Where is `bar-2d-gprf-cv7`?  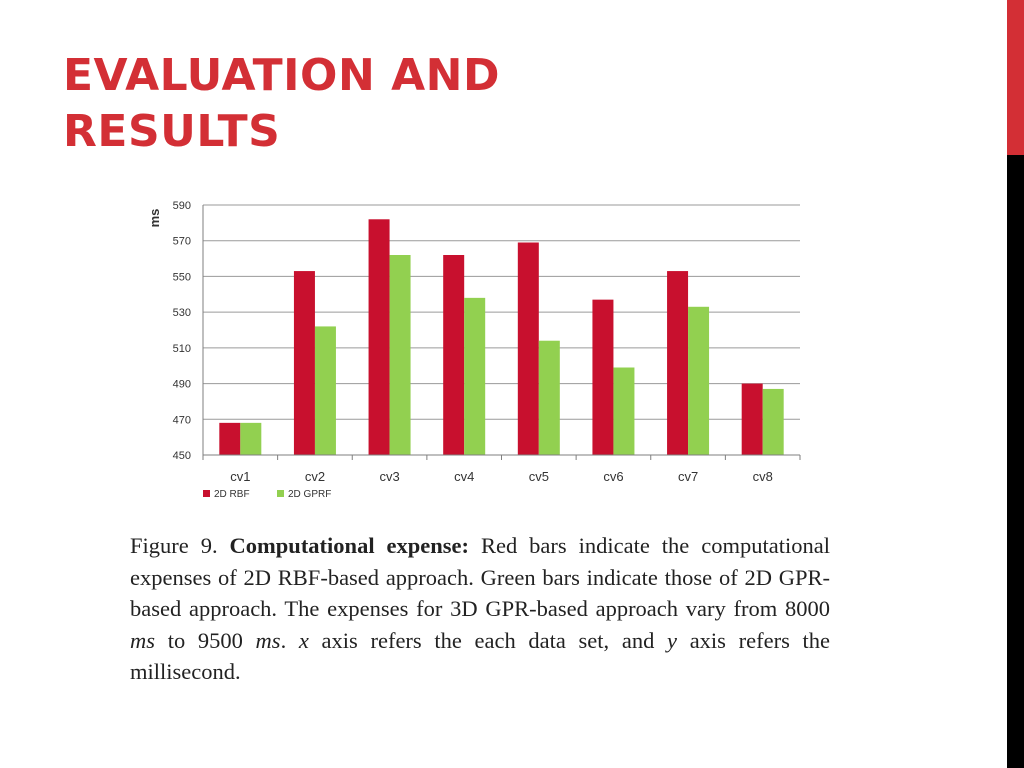 bar-2d-gprf-cv7 is located at coordinates (699, 380).